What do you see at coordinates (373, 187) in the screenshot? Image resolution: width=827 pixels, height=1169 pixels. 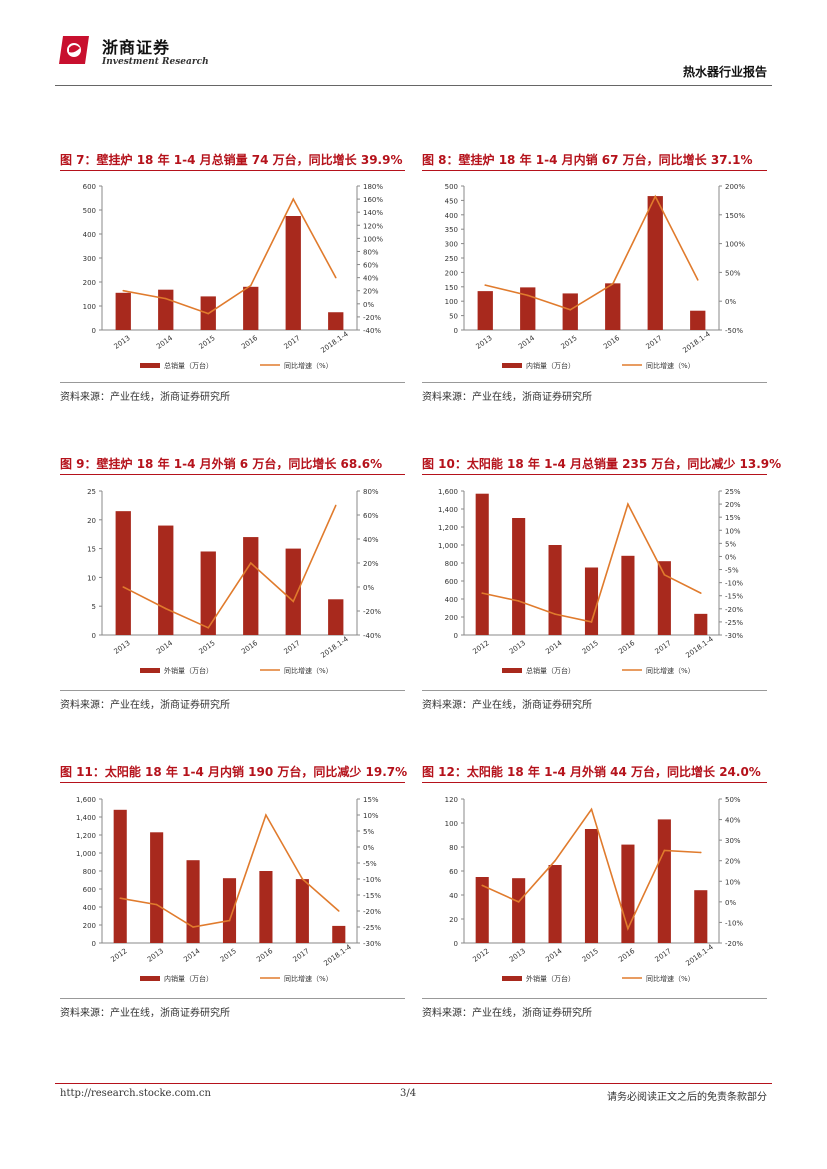 I see `right-tick-label: 180%` at bounding box center [373, 187].